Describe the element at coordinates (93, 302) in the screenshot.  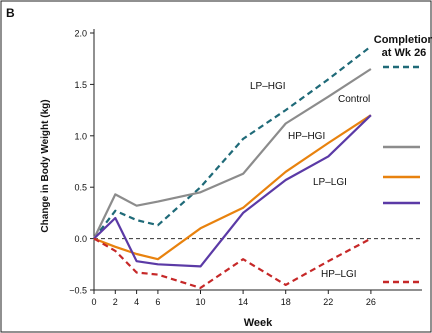
I see `x-tick-label: 0` at that location.